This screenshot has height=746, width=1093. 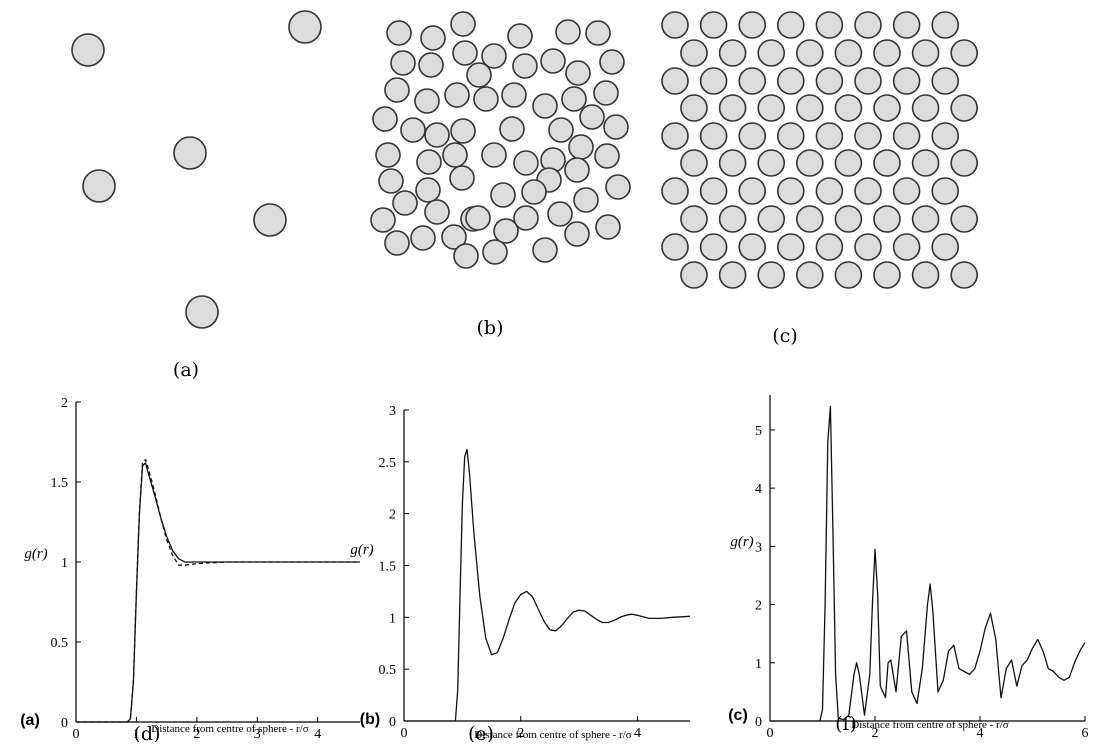 I want to click on y-tick-label: 5, so click(x=758, y=431).